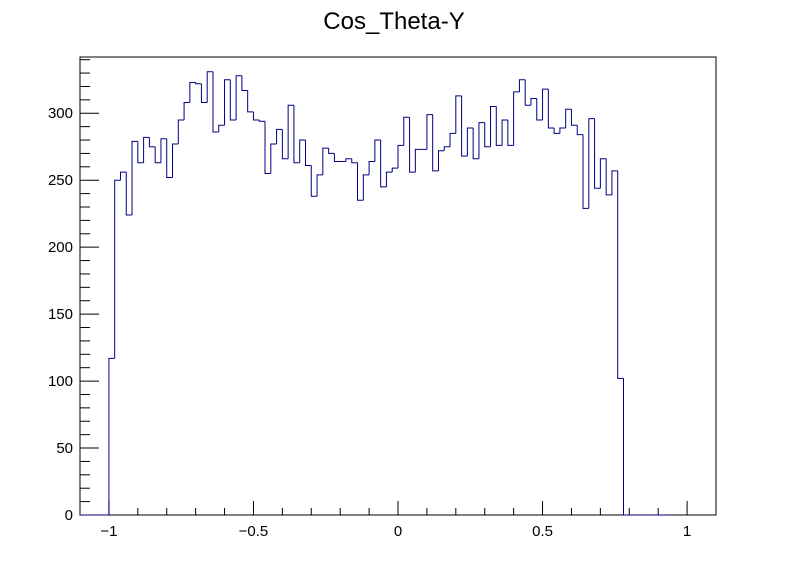 The height and width of the screenshot is (577, 796). I want to click on y-tick-label: 150, so click(60, 314).